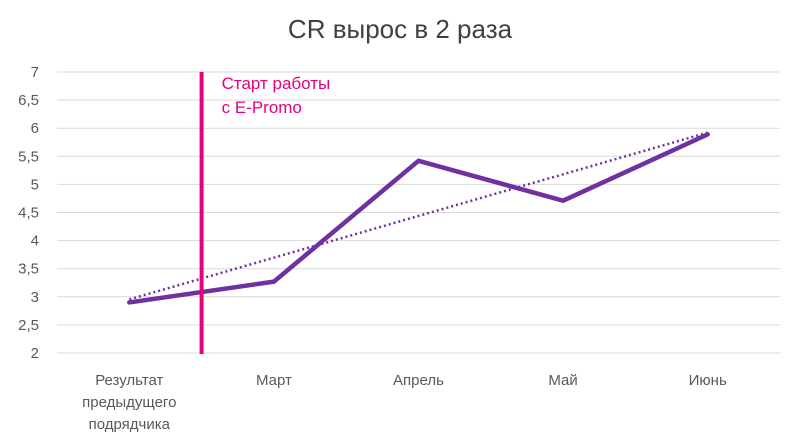 This screenshot has height=443, width=800. I want to click on chart-title: CR вырос в 2 раза, so click(400, 29).